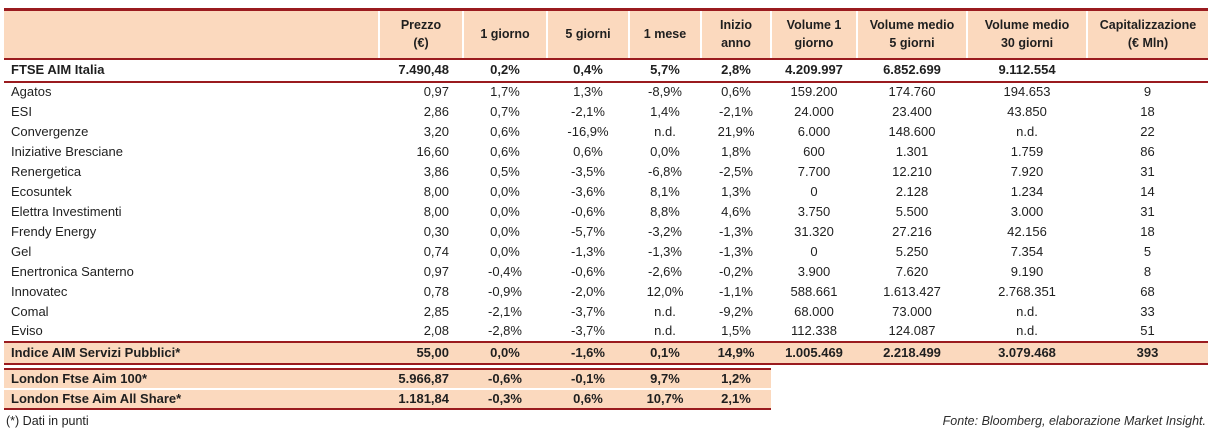 This screenshot has width=1215, height=443. Describe the element at coordinates (912, 92) in the screenshot. I see `value-cell: 174.760` at that location.